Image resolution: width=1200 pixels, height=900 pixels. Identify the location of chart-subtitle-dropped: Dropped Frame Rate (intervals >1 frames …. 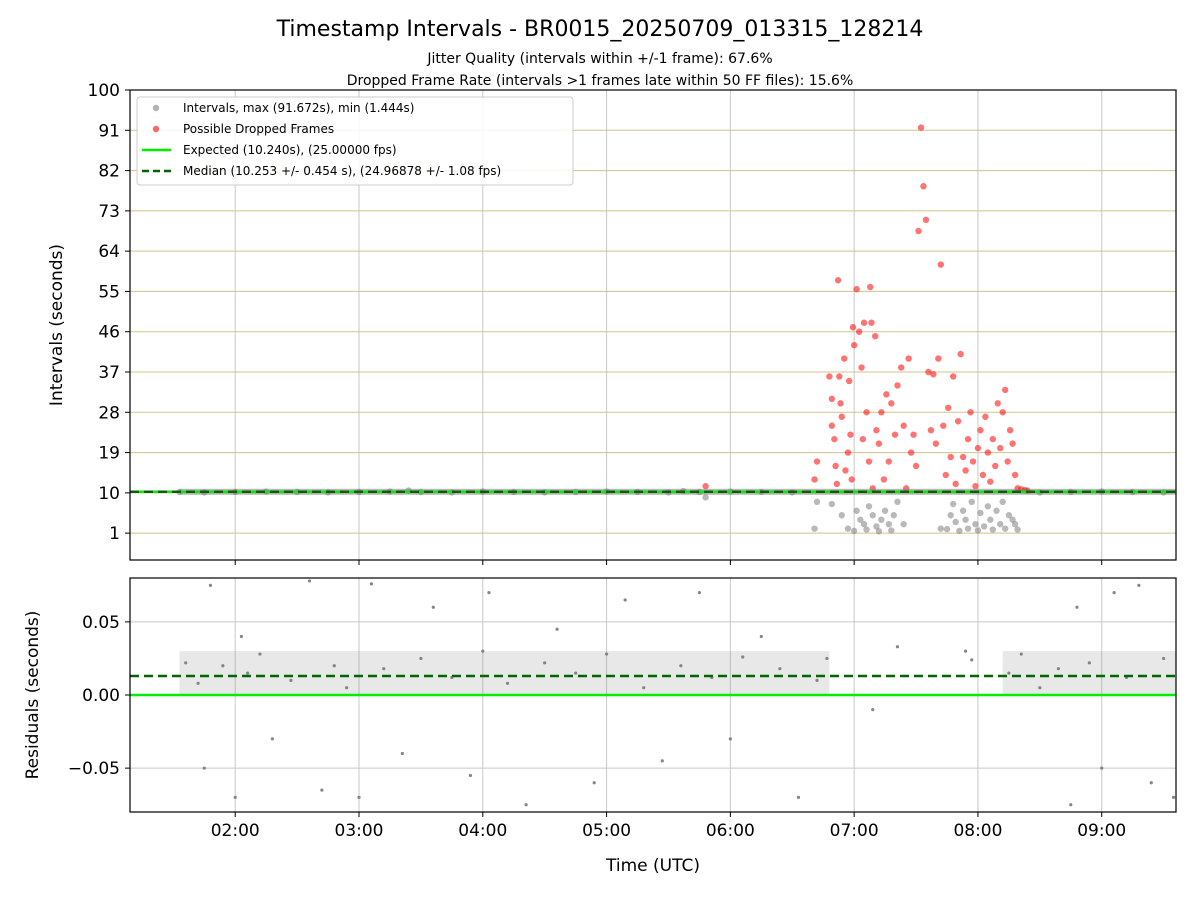
(600, 81).